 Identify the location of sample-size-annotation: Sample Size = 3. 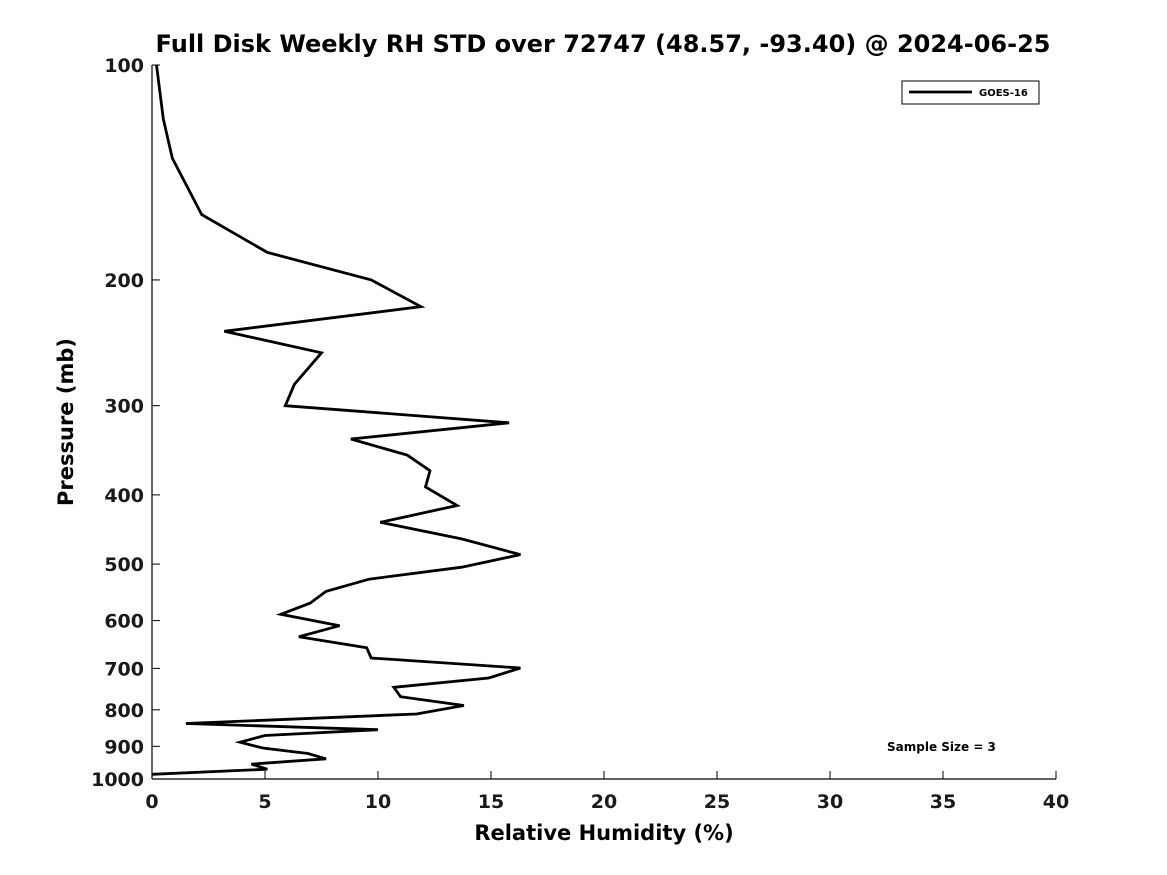
(941, 747).